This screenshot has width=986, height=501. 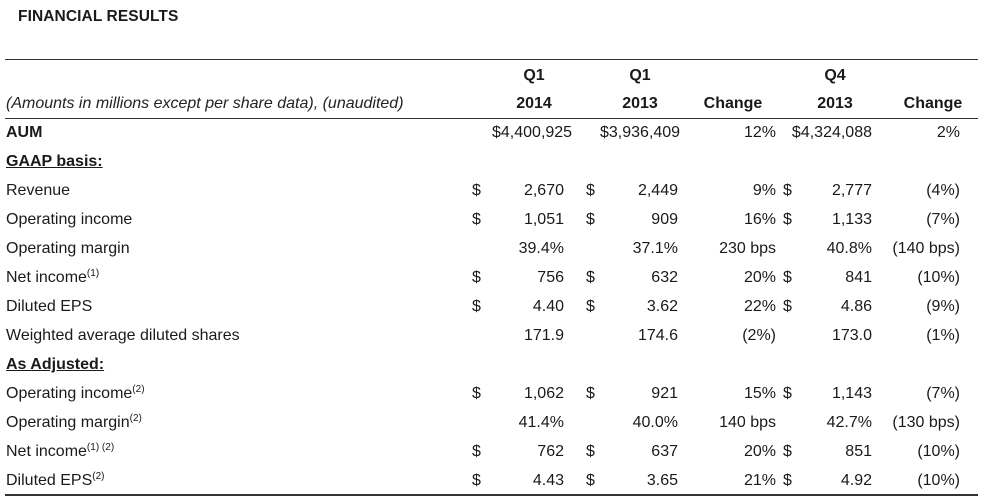 I want to click on value-q1-2013: 632, so click(x=664, y=277).